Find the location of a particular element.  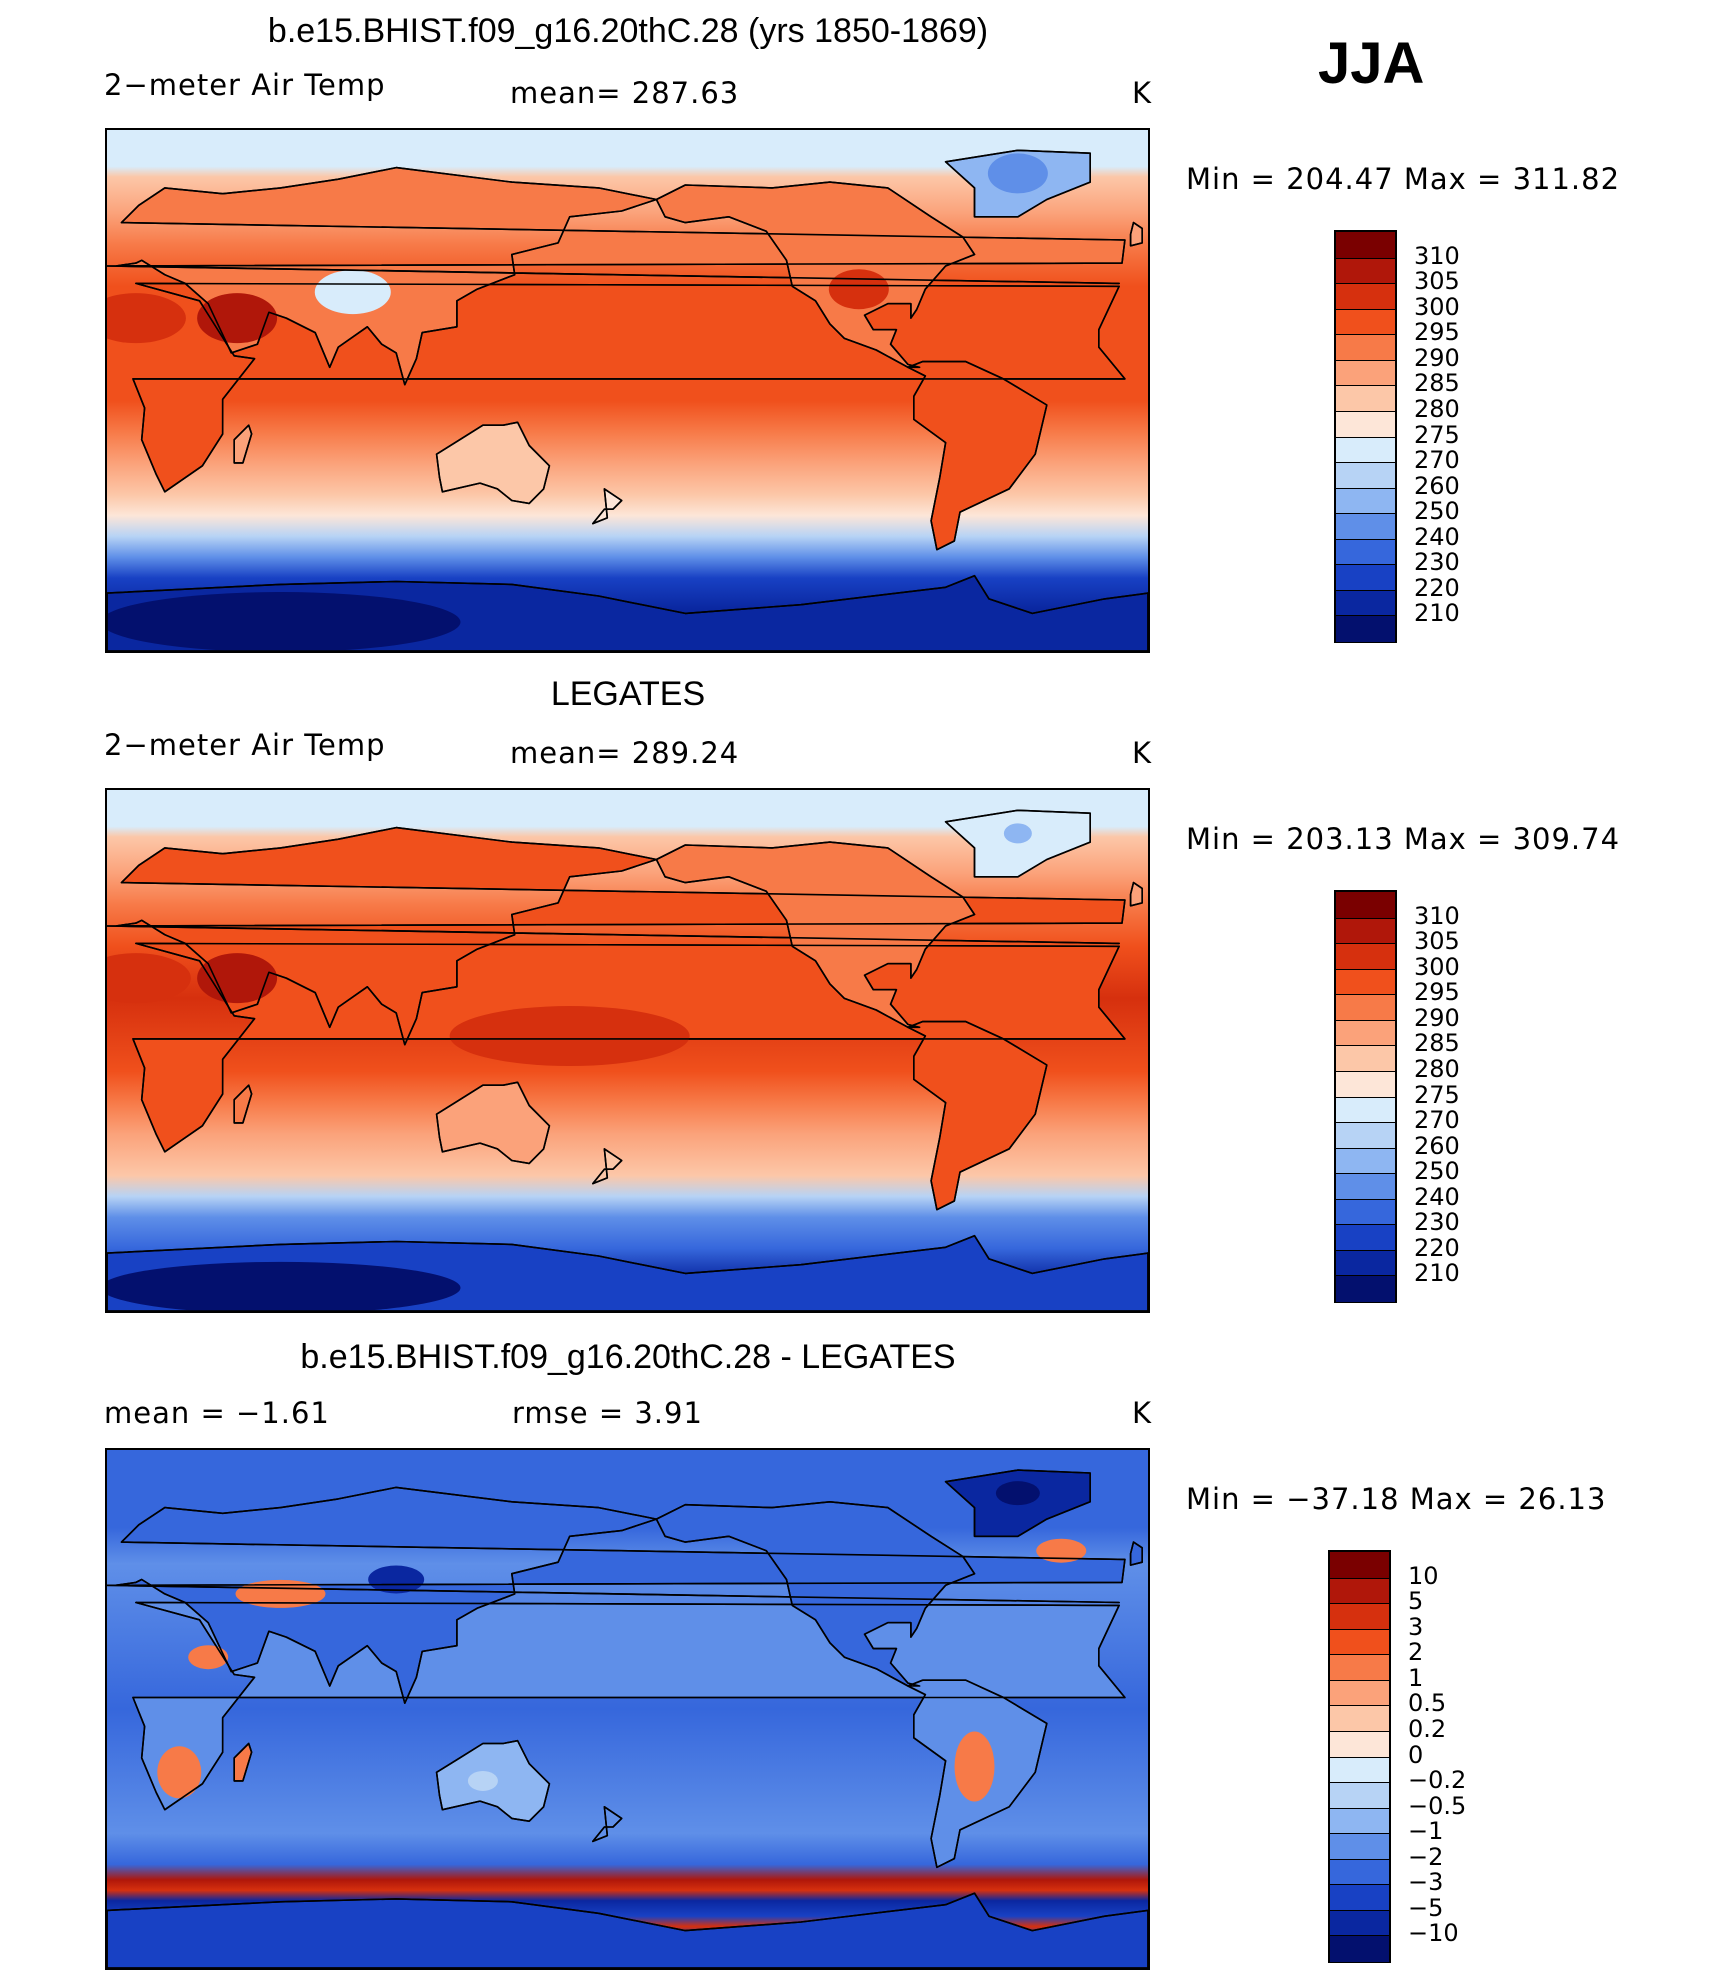

colorbar-tick-label: 260 is located at coordinates (1437, 1145).